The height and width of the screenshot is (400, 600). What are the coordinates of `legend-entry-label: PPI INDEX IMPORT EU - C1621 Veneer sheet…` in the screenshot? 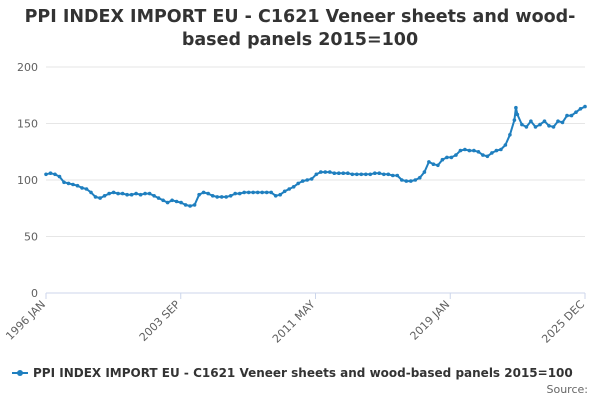 It's located at (303, 373).